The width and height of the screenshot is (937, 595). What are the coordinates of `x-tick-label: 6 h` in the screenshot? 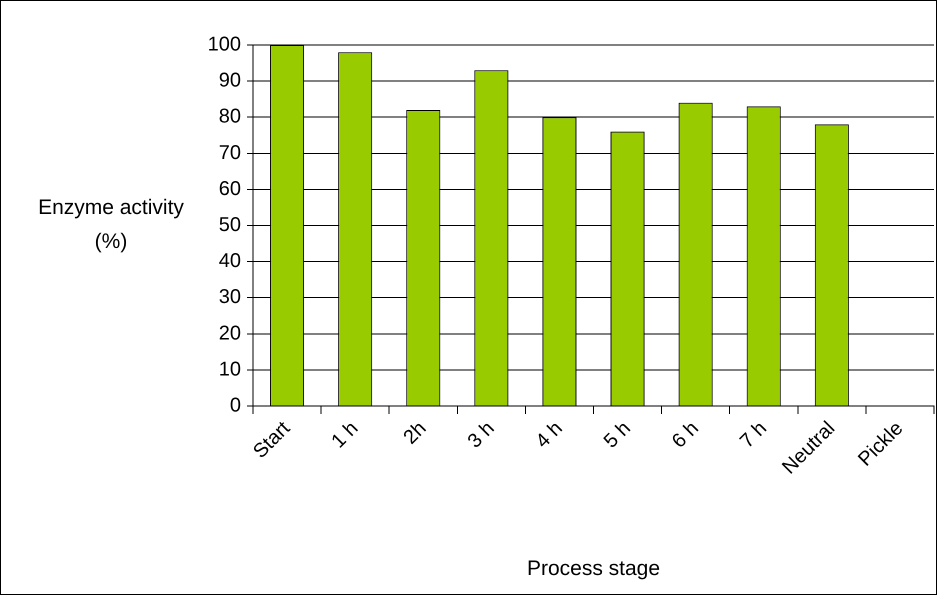 It's located at (686, 435).